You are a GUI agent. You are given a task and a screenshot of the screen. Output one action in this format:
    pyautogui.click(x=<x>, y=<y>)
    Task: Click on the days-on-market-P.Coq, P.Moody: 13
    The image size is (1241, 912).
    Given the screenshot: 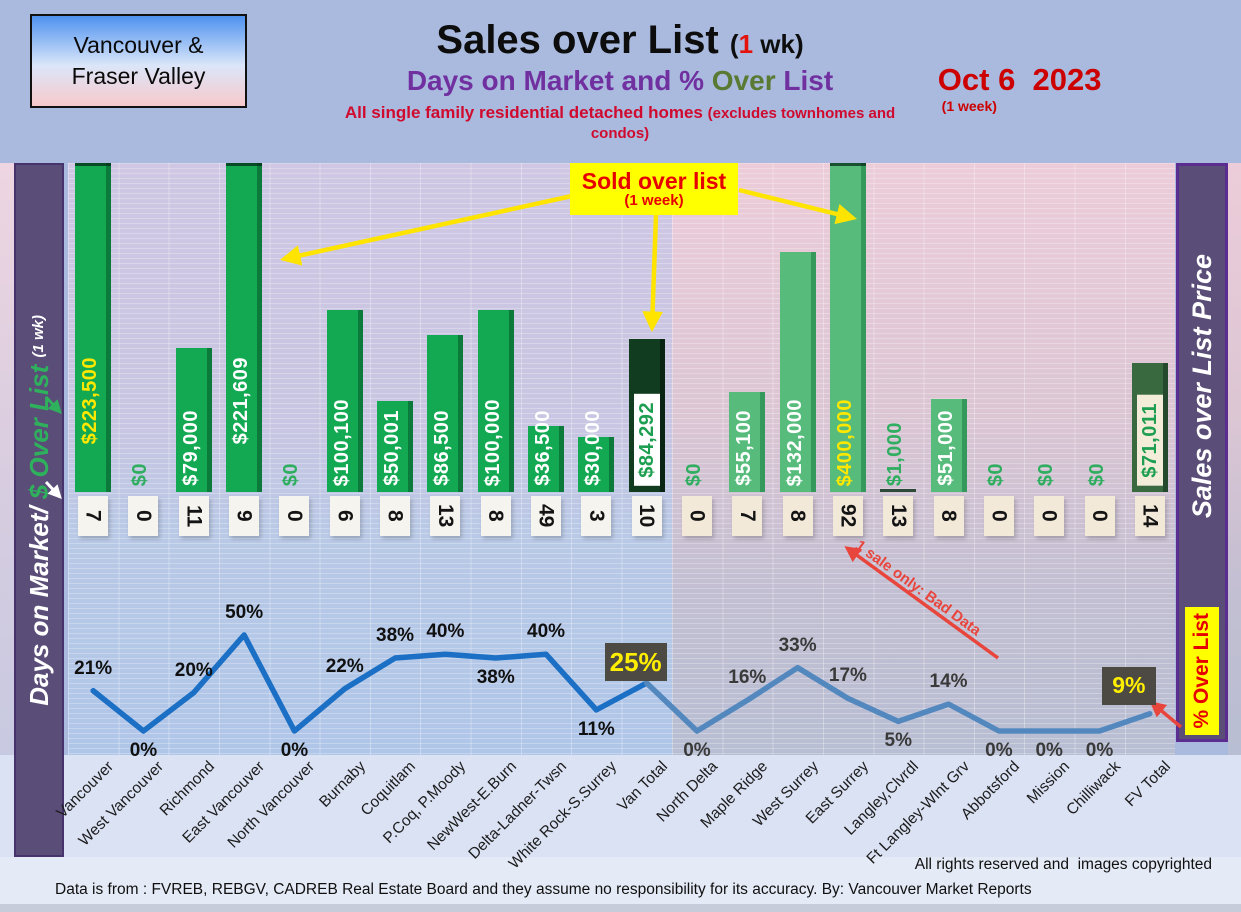 What is the action you would take?
    pyautogui.click(x=445, y=516)
    